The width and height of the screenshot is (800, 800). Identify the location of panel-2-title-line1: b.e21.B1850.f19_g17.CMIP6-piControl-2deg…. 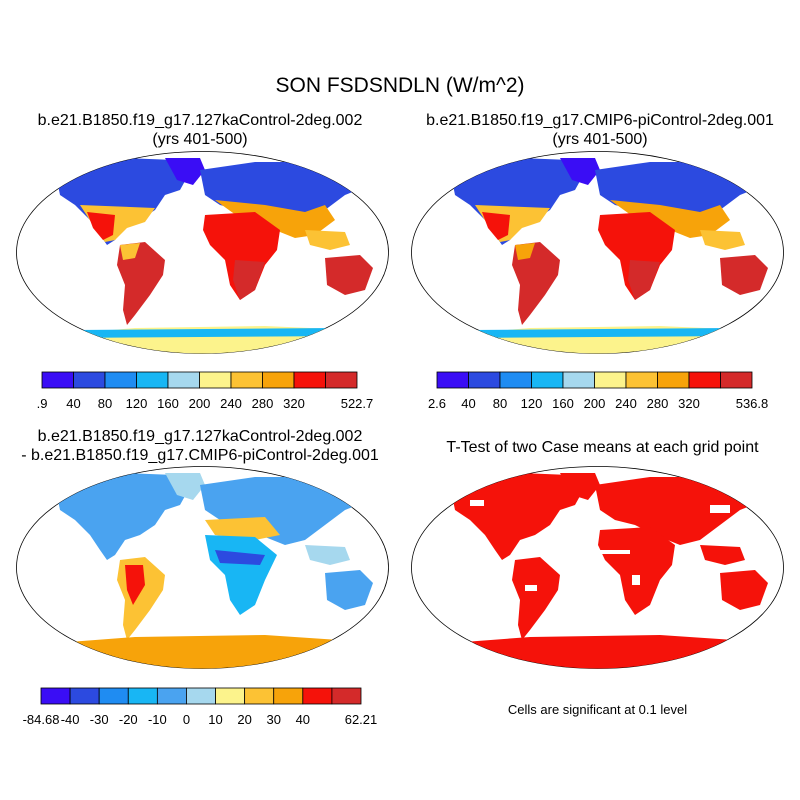
(600, 120).